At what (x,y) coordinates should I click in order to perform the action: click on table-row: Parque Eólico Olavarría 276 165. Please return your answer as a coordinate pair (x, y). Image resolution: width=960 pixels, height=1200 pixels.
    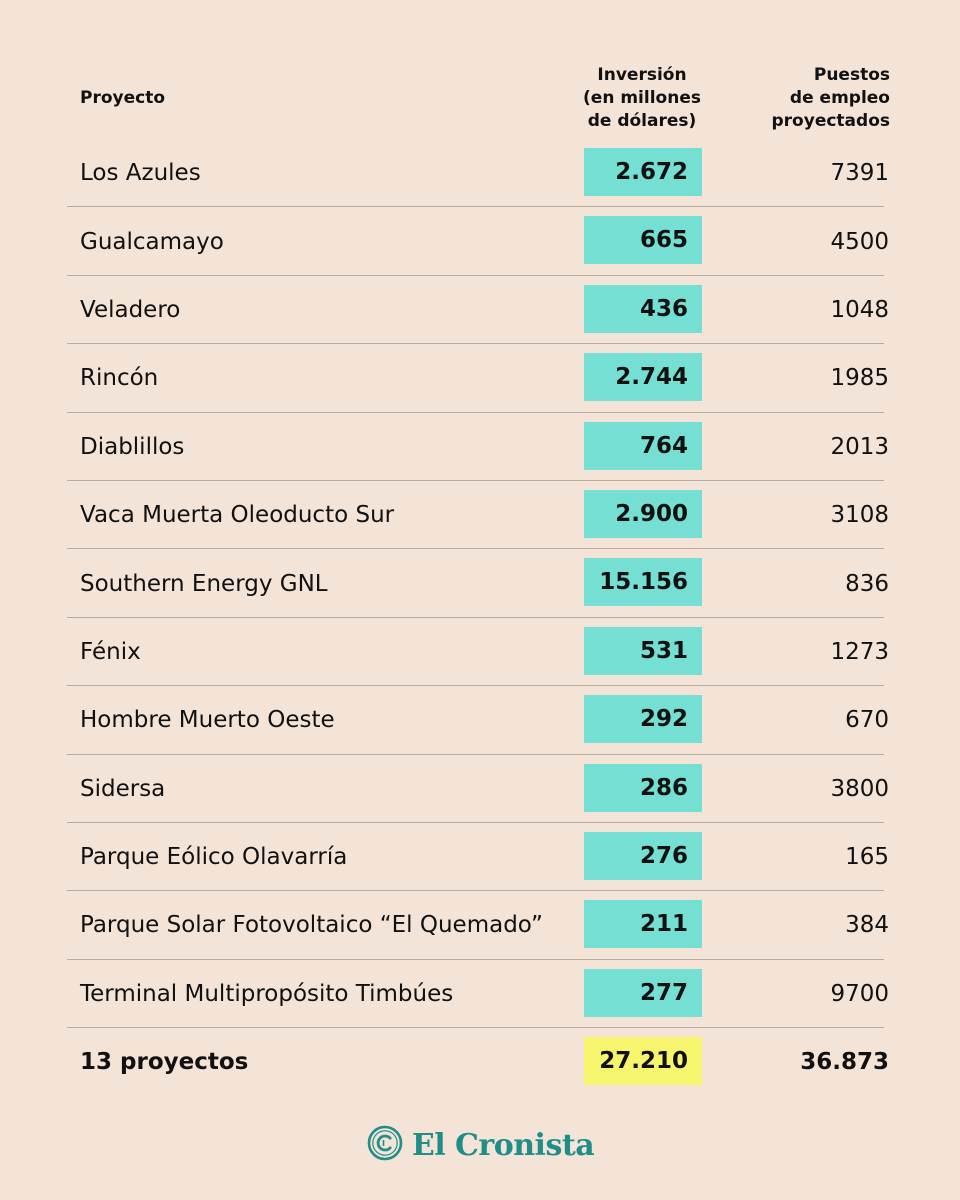
    Looking at the image, I should click on (480, 857).